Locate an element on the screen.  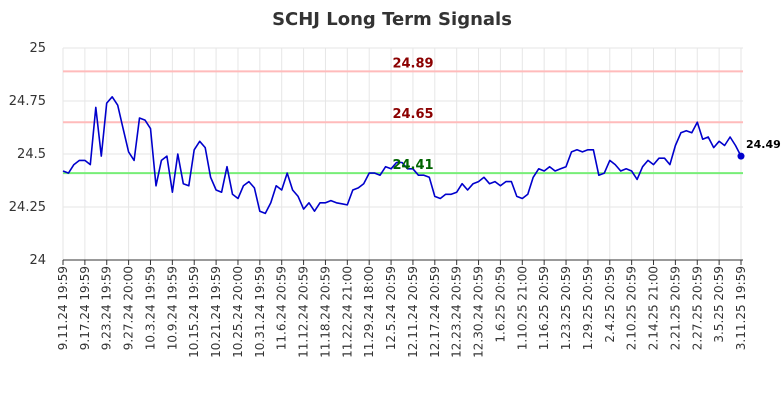
x-tick-label: 1.29.25 20:59 is located at coordinates (588, 308).